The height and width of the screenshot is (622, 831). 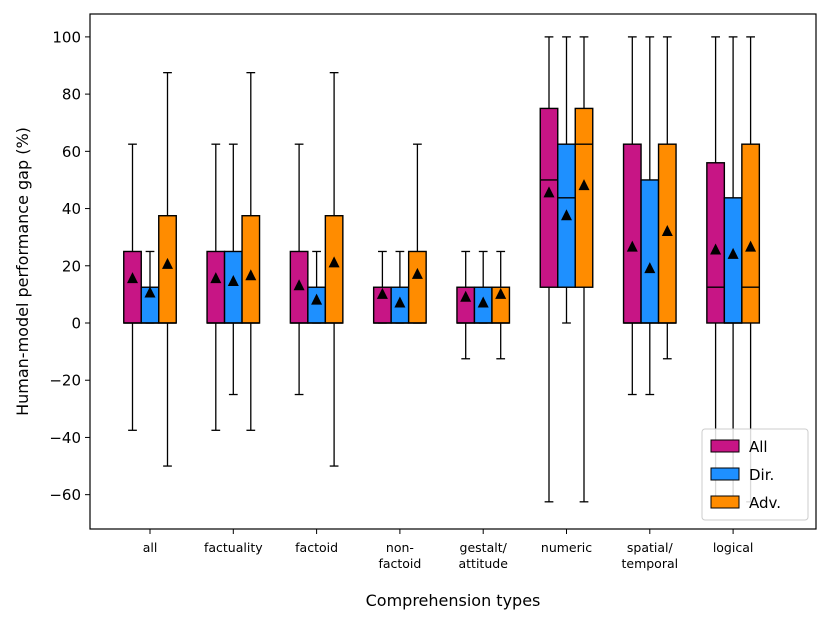 I want to click on legend: All Dir. Adv., so click(x=755, y=474).